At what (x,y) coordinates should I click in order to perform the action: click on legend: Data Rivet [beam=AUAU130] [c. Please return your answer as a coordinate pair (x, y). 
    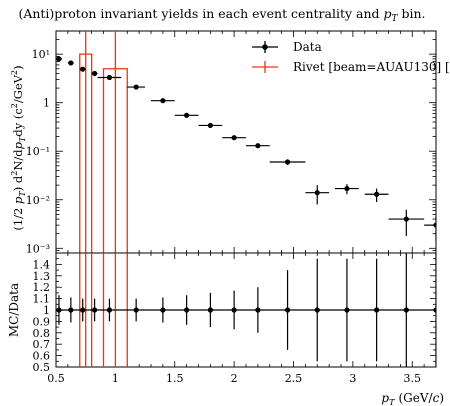
    Looking at the image, I should click on (351, 57).